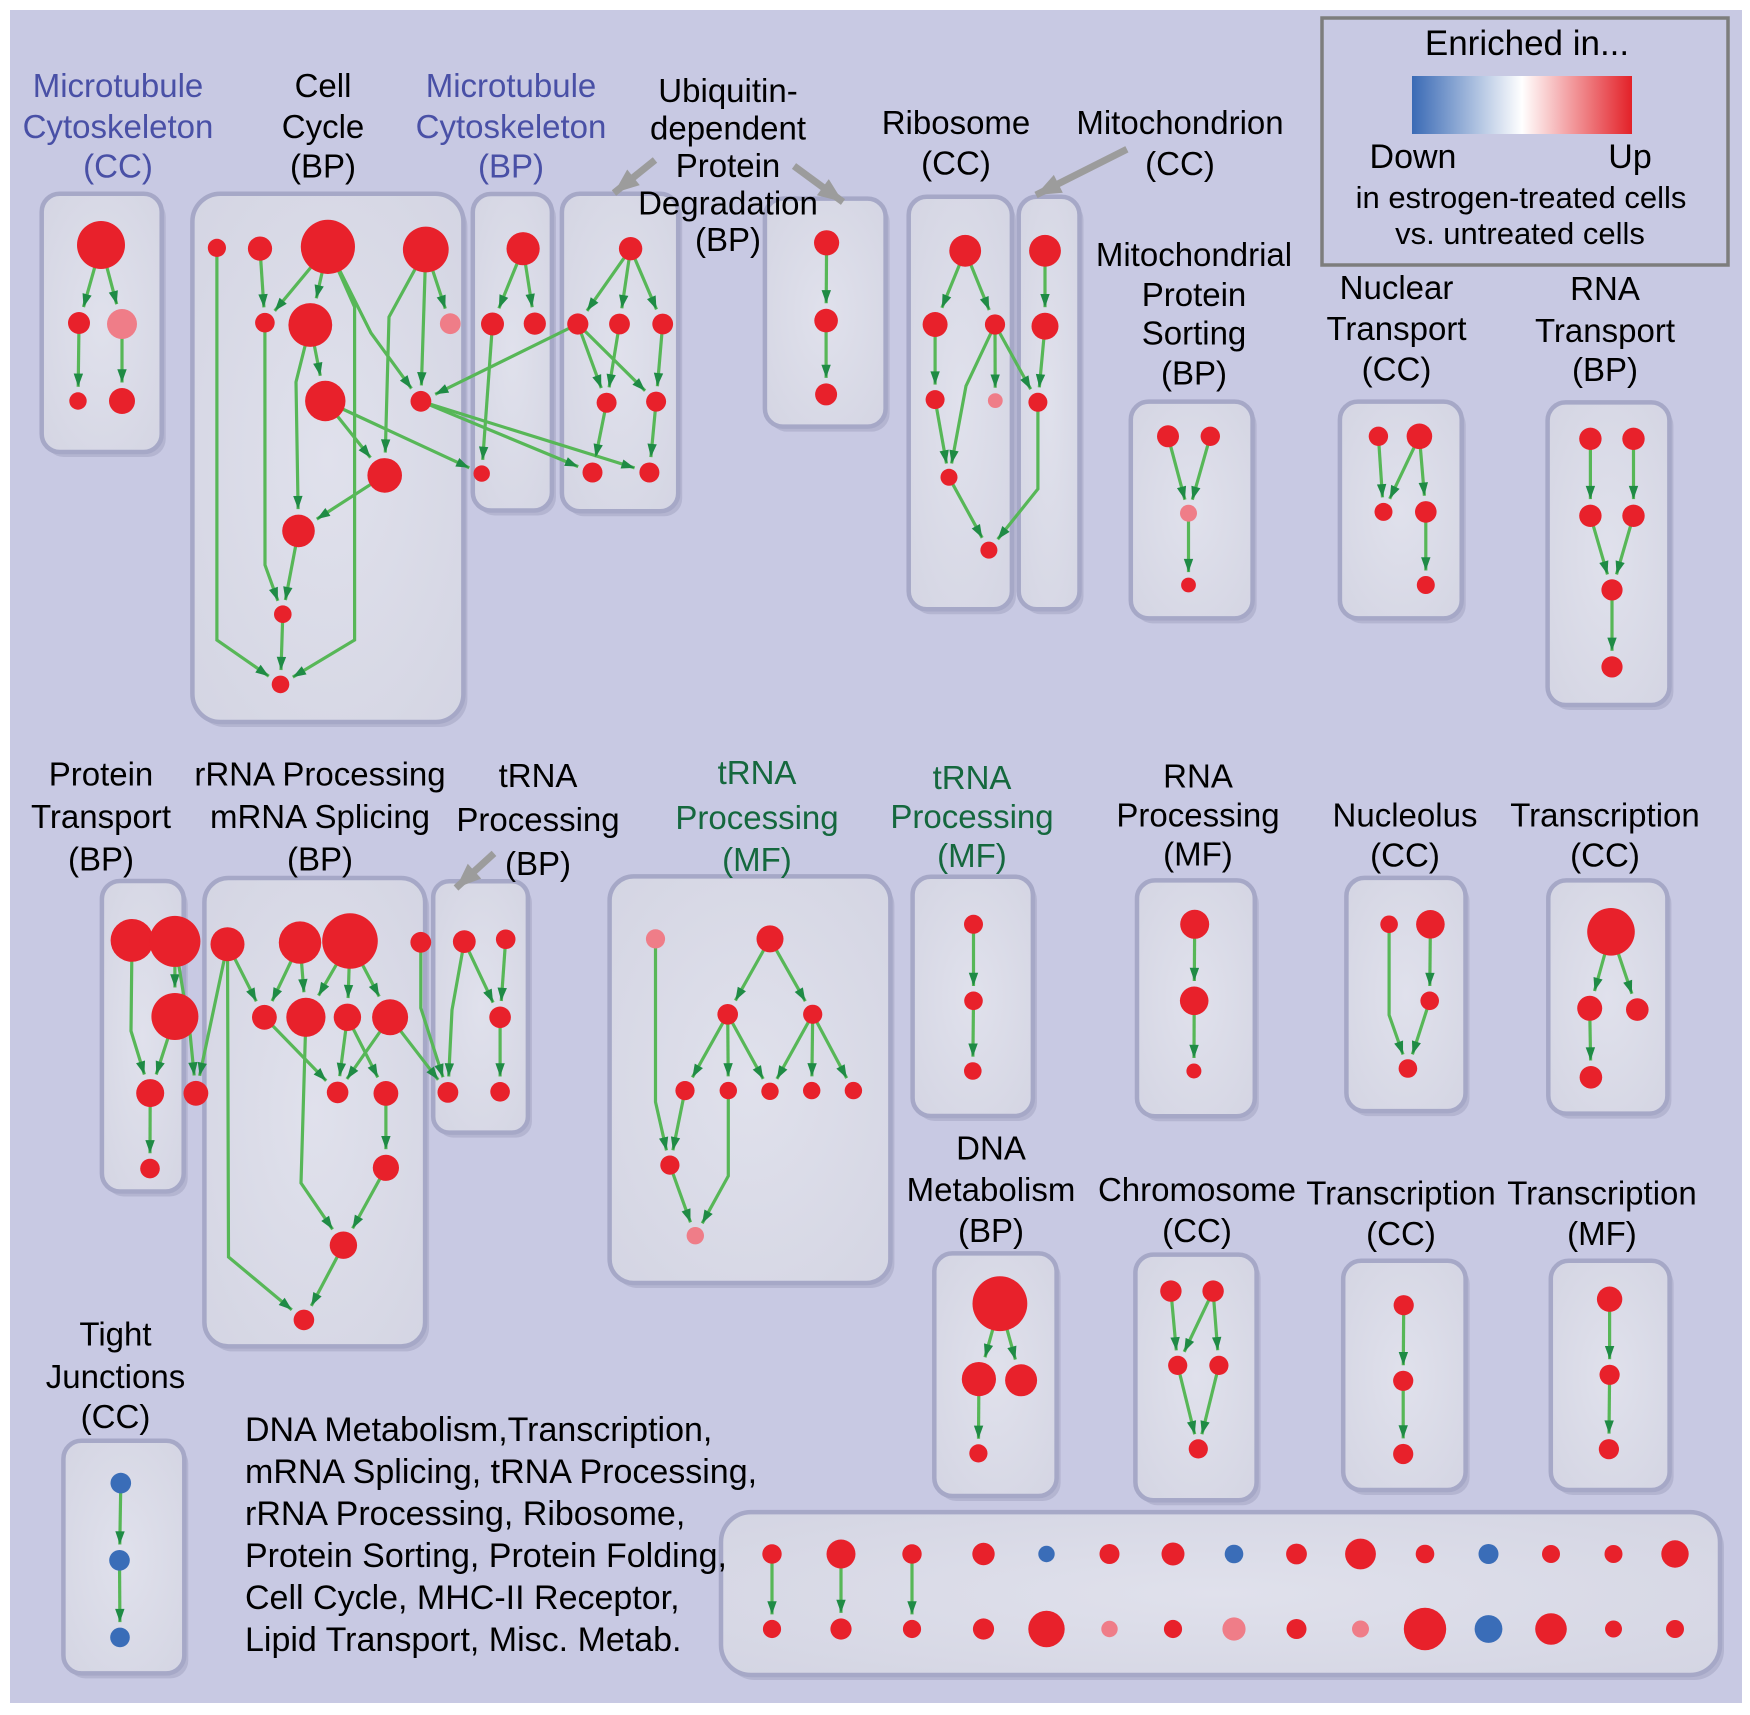 This screenshot has height=1715, width=1750. Describe the element at coordinates (1521, 197) in the screenshot. I see `svg-text: in estrogen-treated cells` at that location.